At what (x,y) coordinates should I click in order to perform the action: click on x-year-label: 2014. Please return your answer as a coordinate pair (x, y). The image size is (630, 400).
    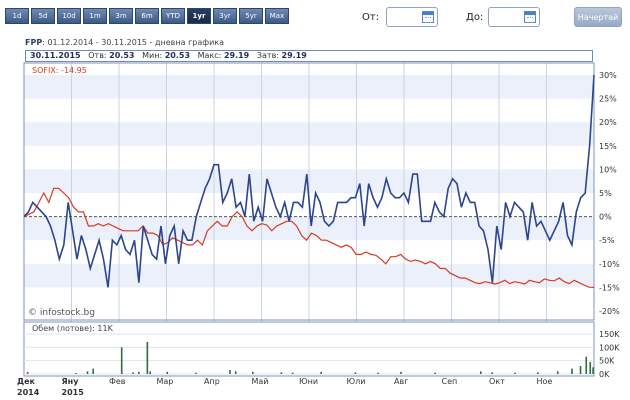
    Looking at the image, I should click on (28, 392).